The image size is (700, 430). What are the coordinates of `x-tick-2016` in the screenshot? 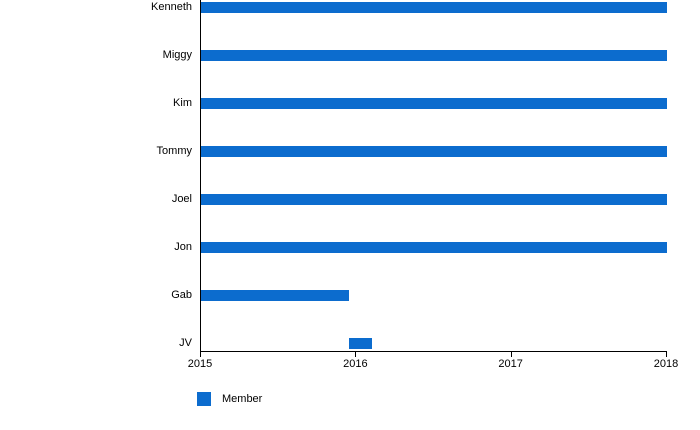 It's located at (356, 354).